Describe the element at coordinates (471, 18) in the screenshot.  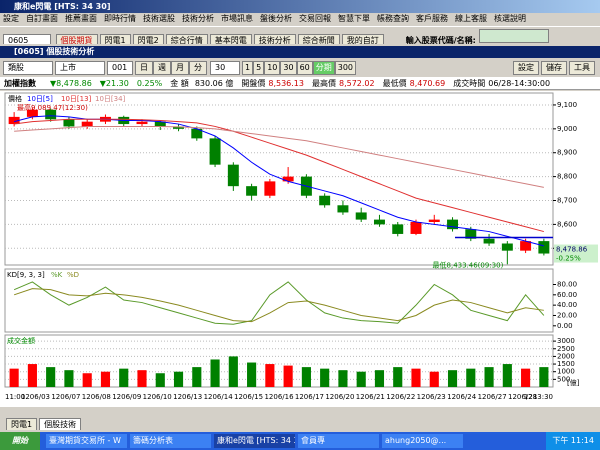
I see `menu-item: 線上客服` at that location.